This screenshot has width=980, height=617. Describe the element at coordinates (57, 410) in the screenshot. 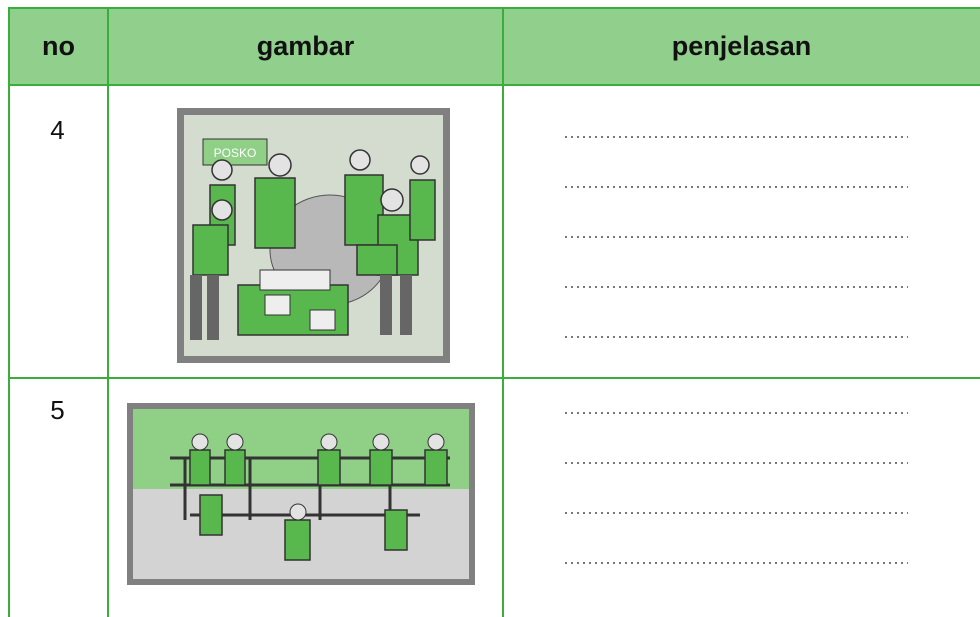

I see `row-number: 5` at that location.